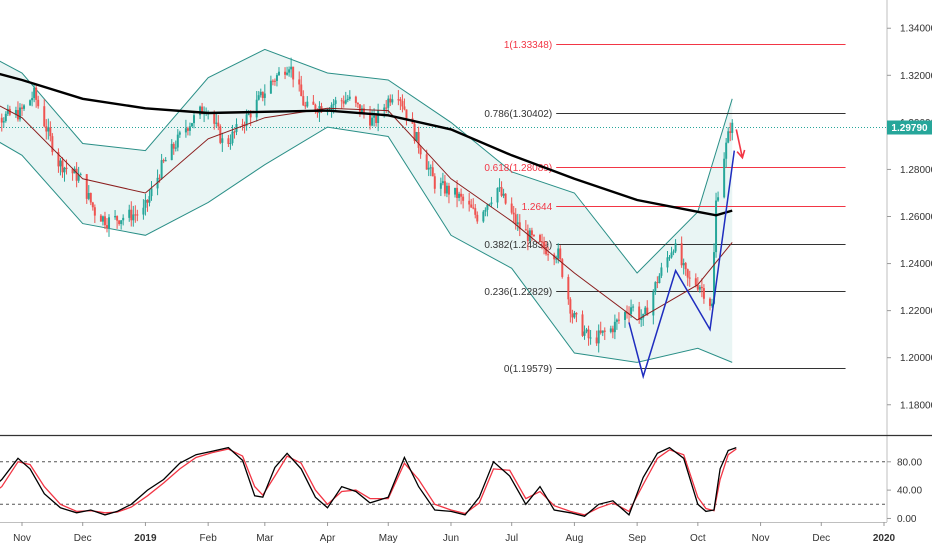  I want to click on stochastic-panel: 80.00 40.00 0.00, so click(461, 485).